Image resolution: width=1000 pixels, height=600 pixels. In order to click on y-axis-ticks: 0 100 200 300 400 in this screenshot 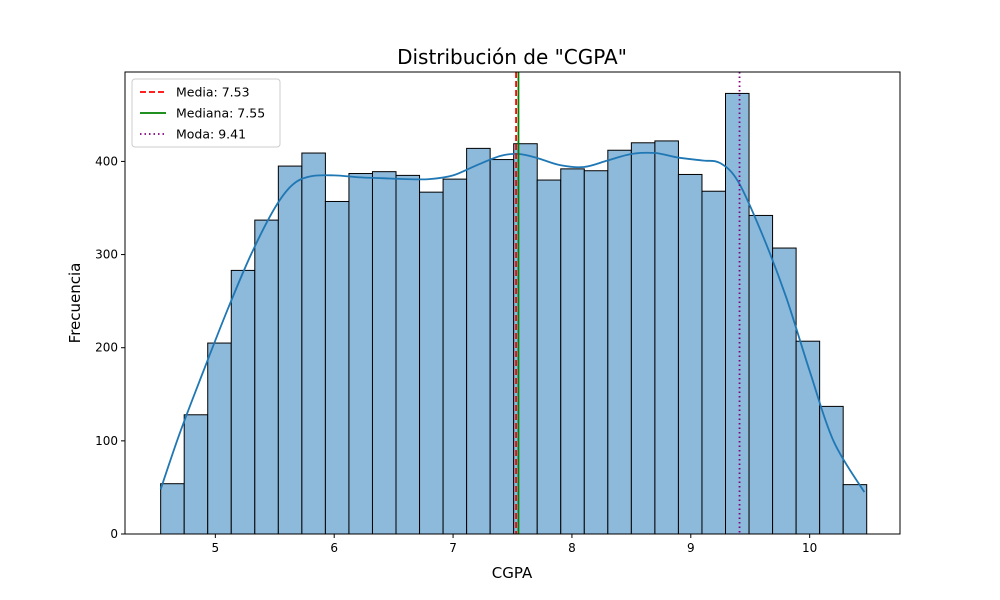, I will do `click(110, 347)`.